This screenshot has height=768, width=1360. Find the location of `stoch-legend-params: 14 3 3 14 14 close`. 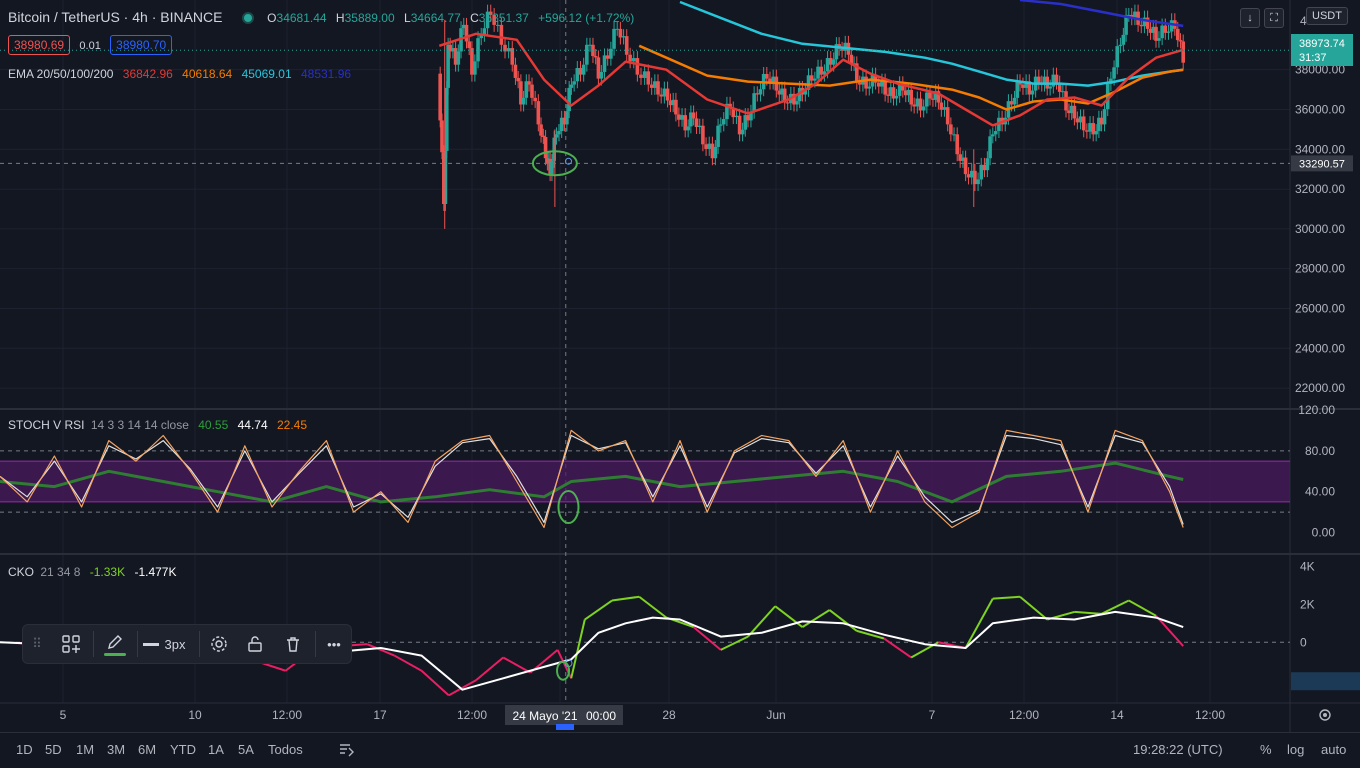

stoch-legend-params: 14 3 3 14 14 close is located at coordinates (139, 425).